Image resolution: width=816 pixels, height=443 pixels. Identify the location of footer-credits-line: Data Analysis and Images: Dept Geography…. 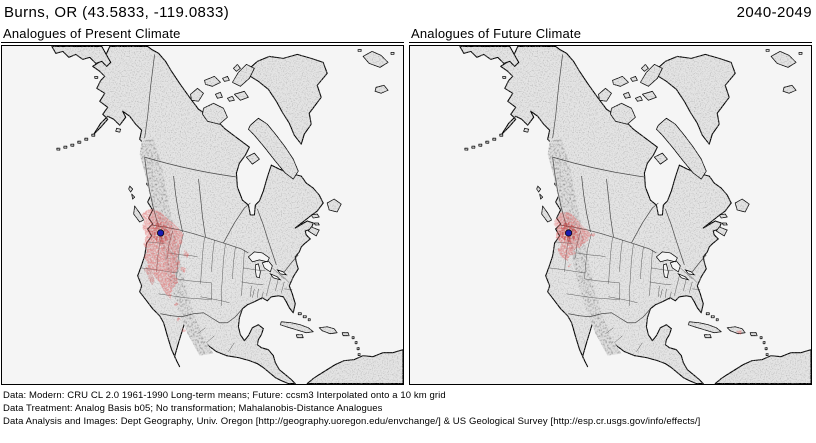
(352, 421).